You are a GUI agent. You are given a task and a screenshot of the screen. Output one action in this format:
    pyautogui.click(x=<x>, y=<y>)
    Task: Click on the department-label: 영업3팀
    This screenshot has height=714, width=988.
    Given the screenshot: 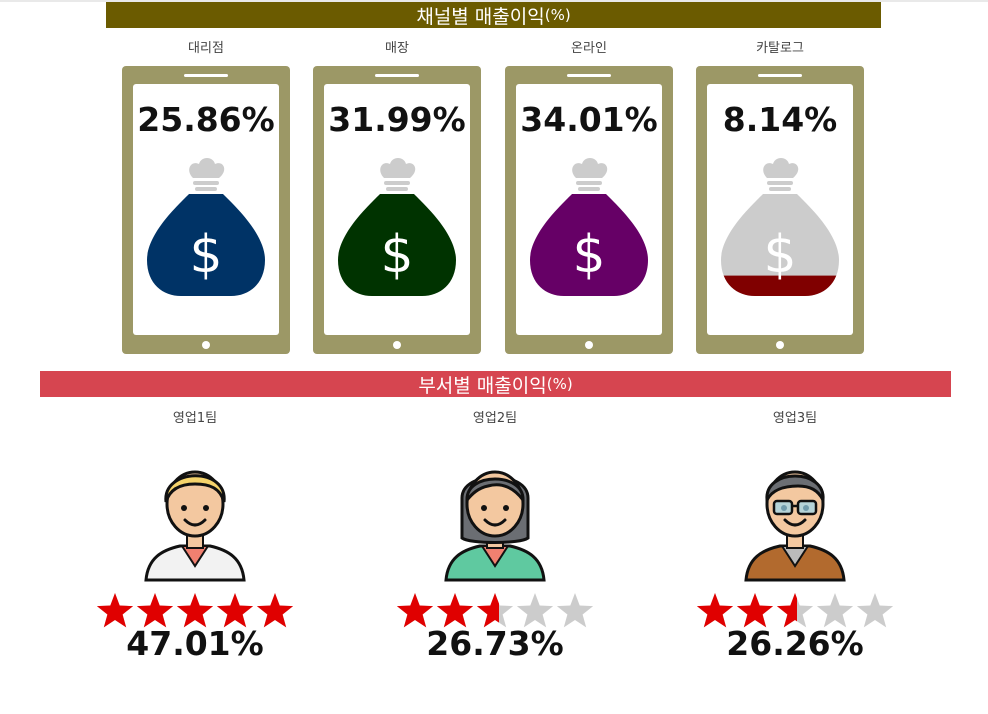 What is the action you would take?
    pyautogui.click(x=795, y=418)
    